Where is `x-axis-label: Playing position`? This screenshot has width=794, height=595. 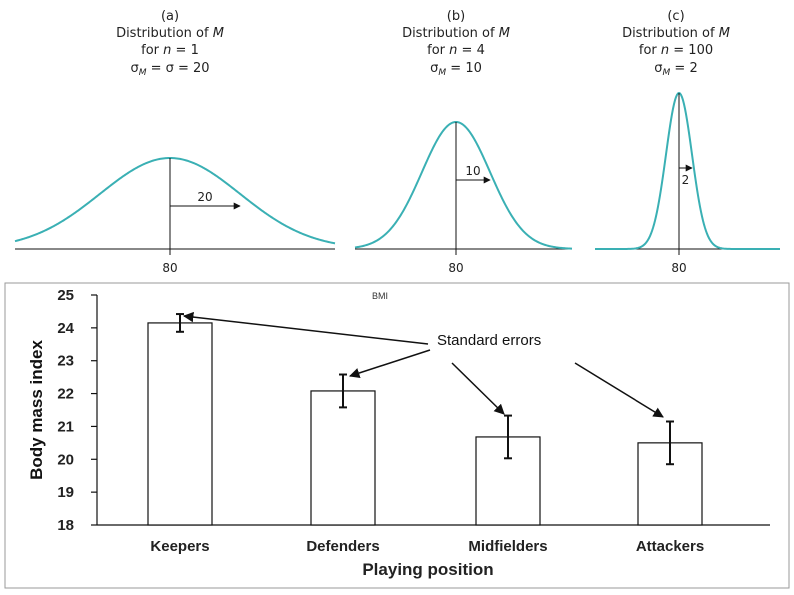 x-axis-label: Playing position is located at coordinates (427, 569).